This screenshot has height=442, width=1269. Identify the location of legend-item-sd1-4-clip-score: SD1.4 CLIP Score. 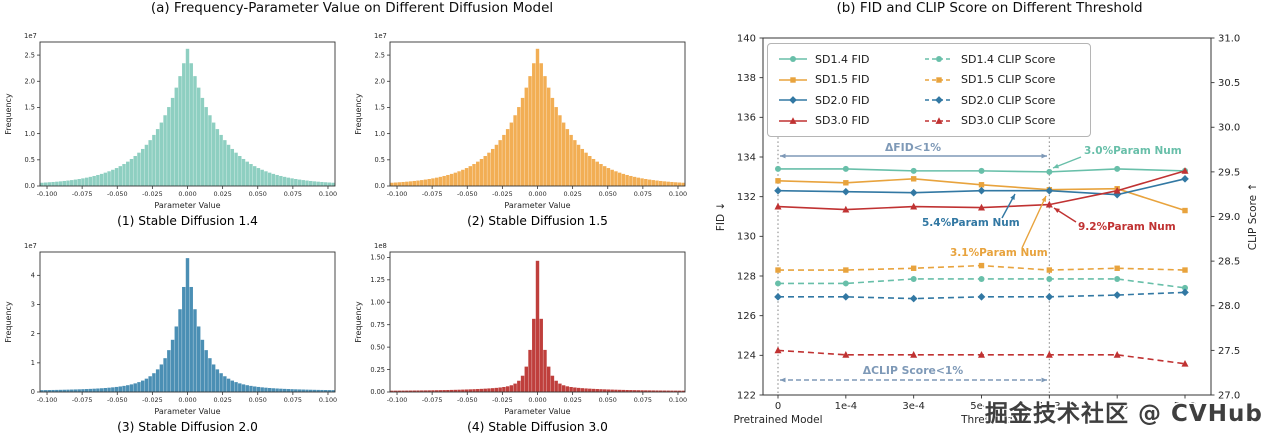
(1002, 59).